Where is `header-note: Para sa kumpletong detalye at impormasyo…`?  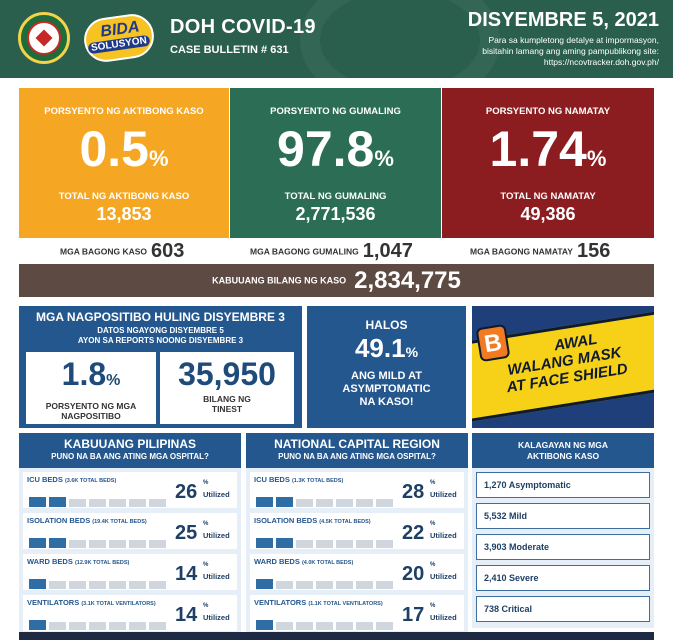 header-note: Para sa kumpletong detalye at impormasyo… is located at coordinates (544, 51).